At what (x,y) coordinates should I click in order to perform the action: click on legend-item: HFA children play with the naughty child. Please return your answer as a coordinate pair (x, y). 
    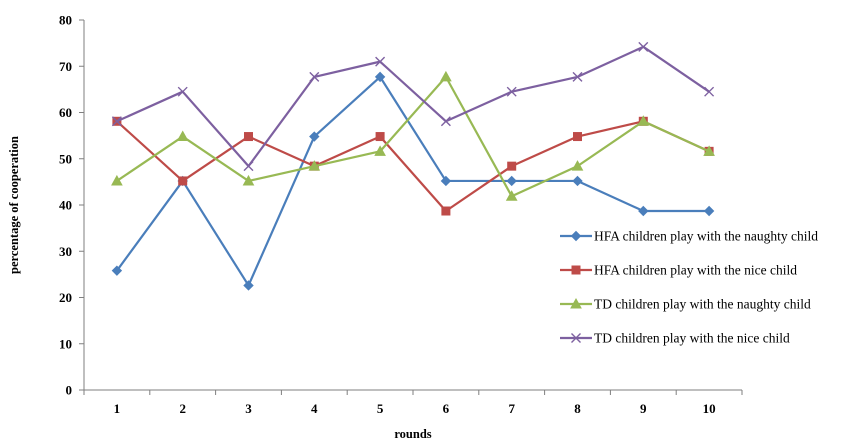
    Looking at the image, I should click on (689, 236).